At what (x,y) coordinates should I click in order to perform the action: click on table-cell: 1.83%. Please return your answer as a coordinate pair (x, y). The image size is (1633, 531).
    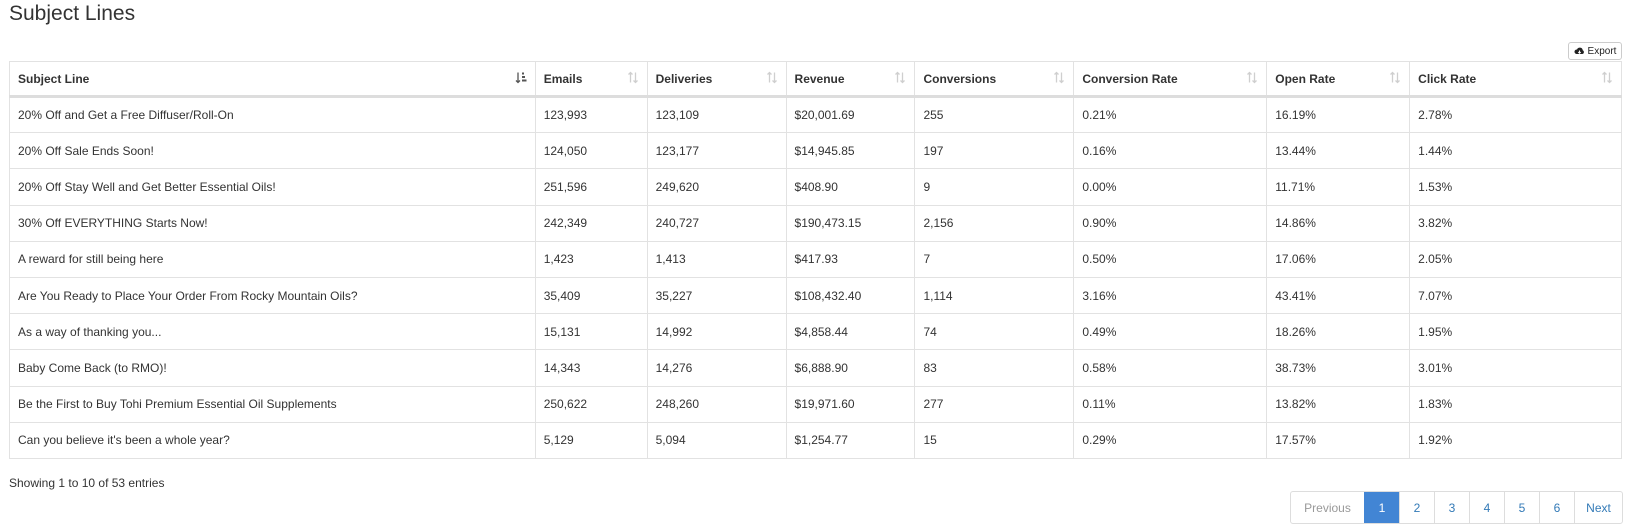
    Looking at the image, I should click on (1515, 404).